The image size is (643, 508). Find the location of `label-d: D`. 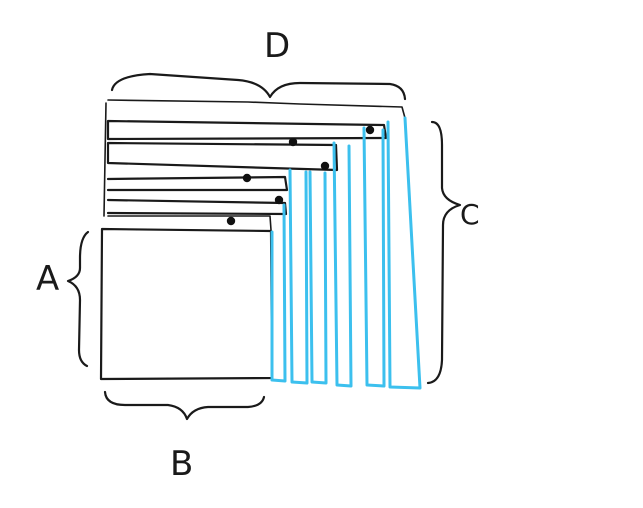

label-d: D is located at coordinates (277, 46).